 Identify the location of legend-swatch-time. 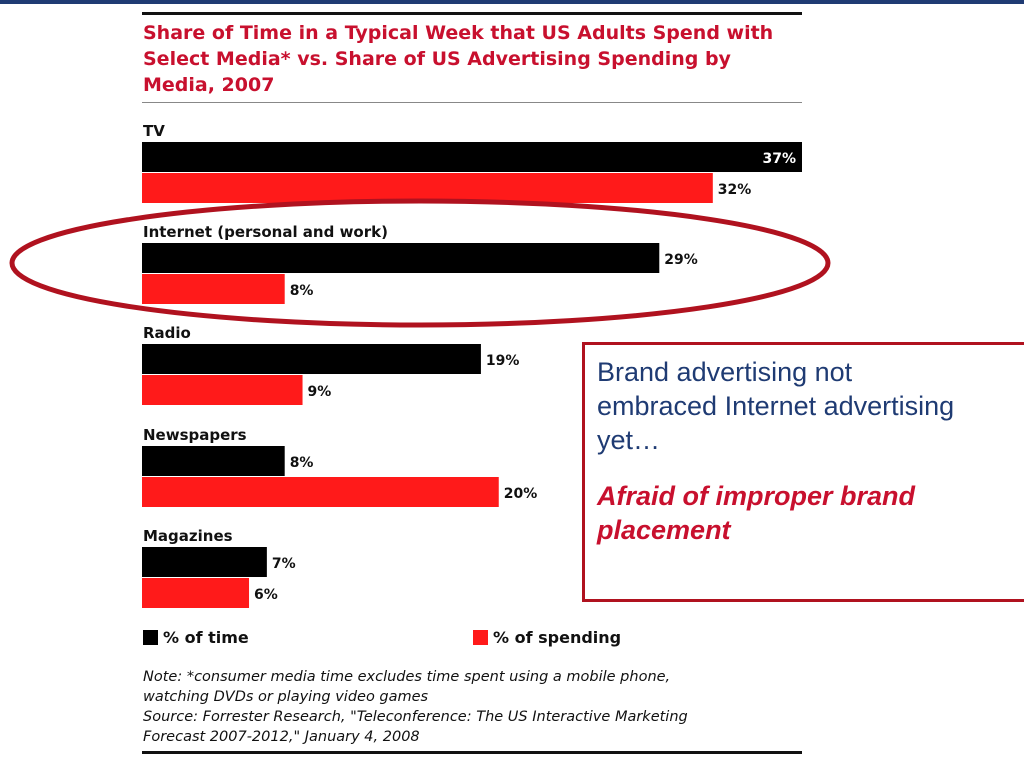
(150, 637).